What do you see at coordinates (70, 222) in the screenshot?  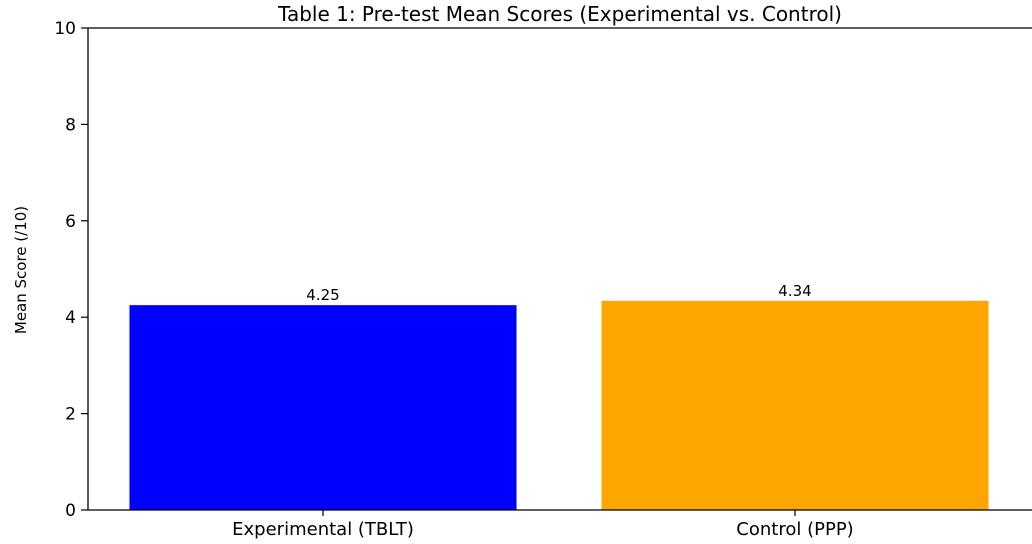 I see `y-tick-label: 6` at bounding box center [70, 222].